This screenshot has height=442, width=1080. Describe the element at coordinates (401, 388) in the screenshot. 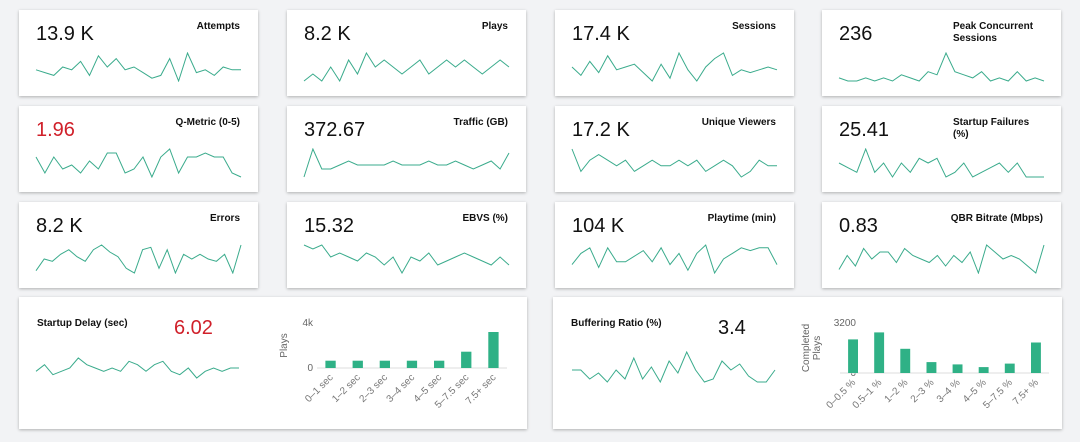

I see `x-tick-label: 3–4 sec` at that location.